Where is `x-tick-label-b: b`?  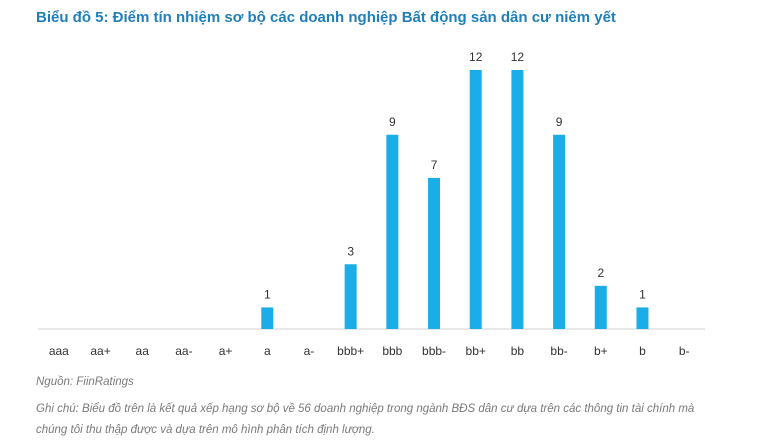 x-tick-label-b: b is located at coordinates (642, 351).